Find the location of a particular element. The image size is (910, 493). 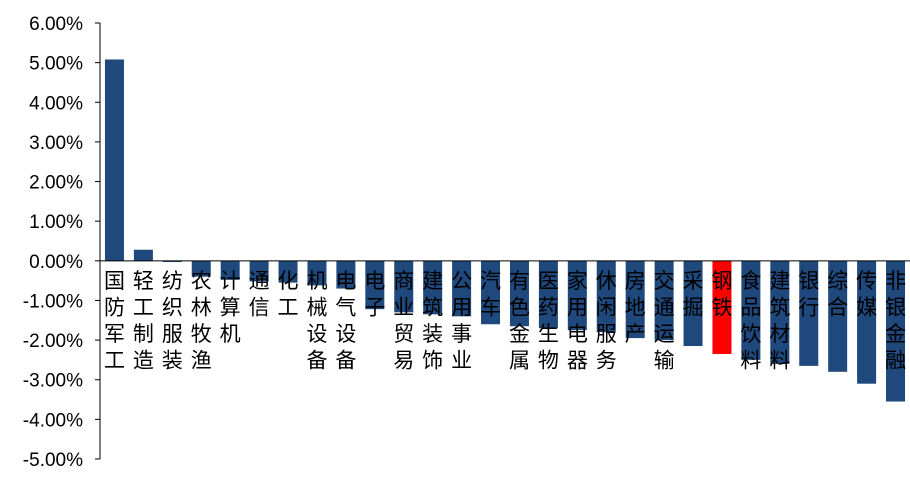

bar-化工 is located at coordinates (288, 271).